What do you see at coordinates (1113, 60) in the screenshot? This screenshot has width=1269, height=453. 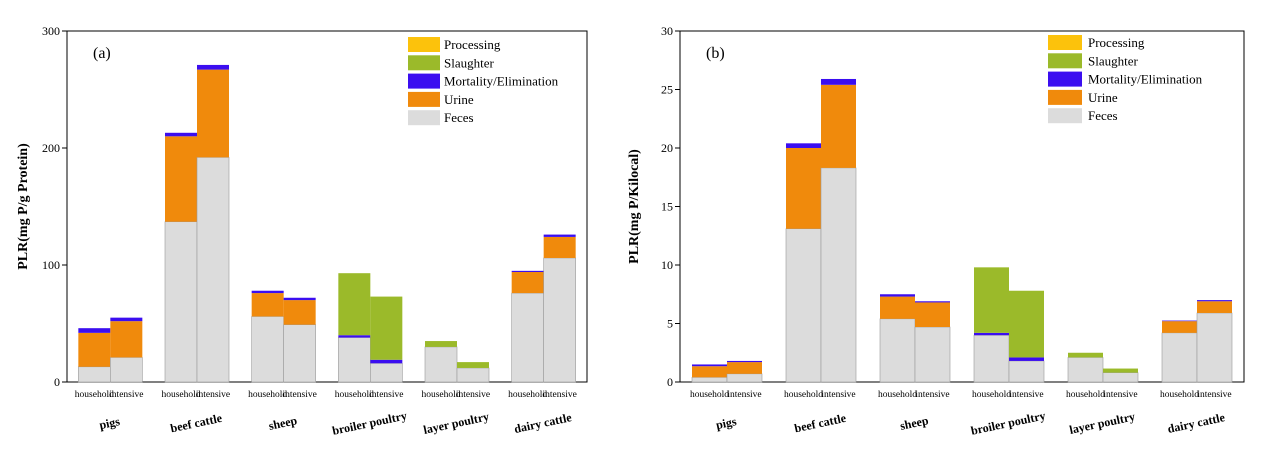 I see `legend-label: Slaughter` at bounding box center [1113, 60].